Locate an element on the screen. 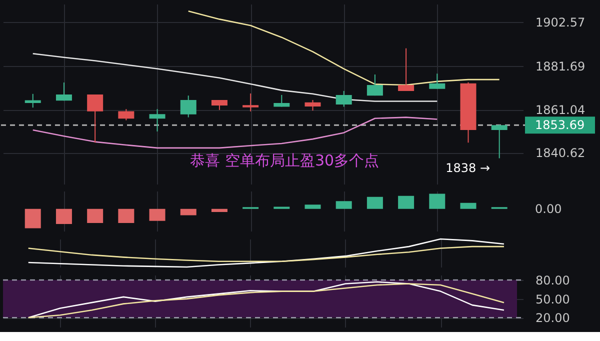 Image resolution: width=600 pixels, height=341 pixels. y-tick-label: 1840.62 is located at coordinates (561, 153).